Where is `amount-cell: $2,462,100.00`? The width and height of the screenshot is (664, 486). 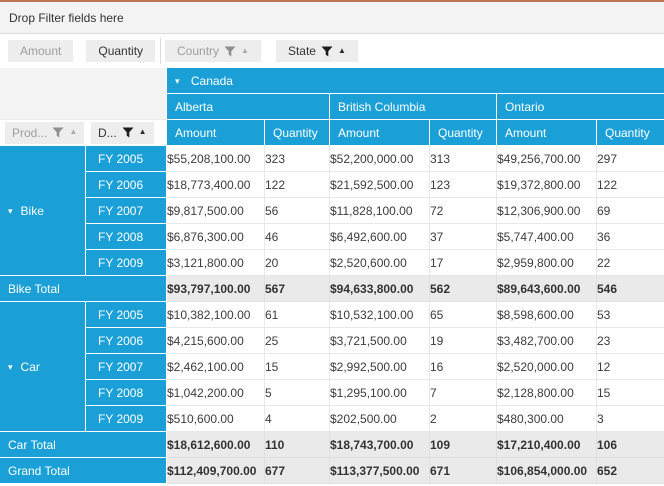 amount-cell: $2,462,100.00 is located at coordinates (216, 367).